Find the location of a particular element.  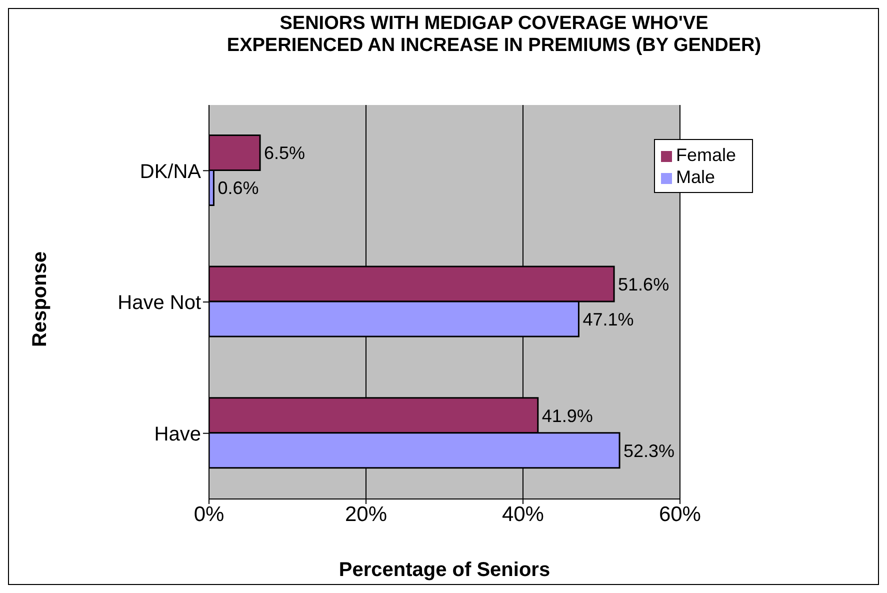

data-label: 47.1% is located at coordinates (608, 319).